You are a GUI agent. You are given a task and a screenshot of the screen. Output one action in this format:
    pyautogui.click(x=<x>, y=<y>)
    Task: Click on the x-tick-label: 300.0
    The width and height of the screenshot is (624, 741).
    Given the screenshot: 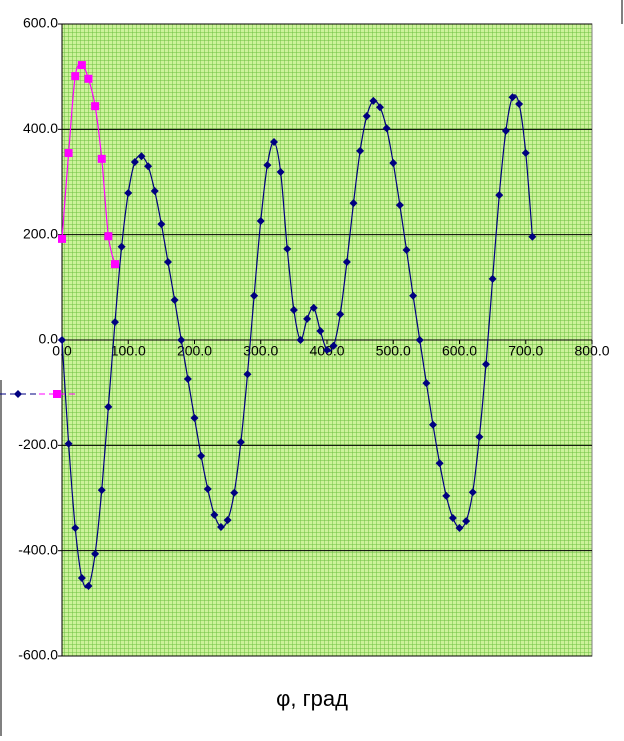 What is the action you would take?
    pyautogui.click(x=260, y=351)
    